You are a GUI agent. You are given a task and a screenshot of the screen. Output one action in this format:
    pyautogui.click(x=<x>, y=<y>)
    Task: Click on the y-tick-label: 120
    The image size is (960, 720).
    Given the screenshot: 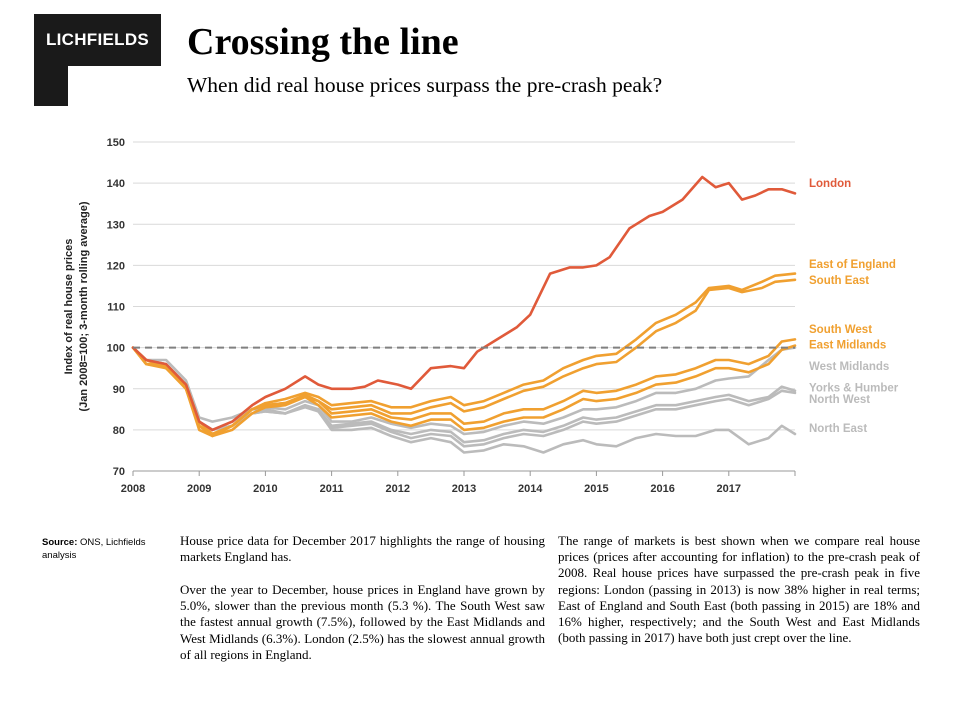 What is the action you would take?
    pyautogui.click(x=116, y=266)
    